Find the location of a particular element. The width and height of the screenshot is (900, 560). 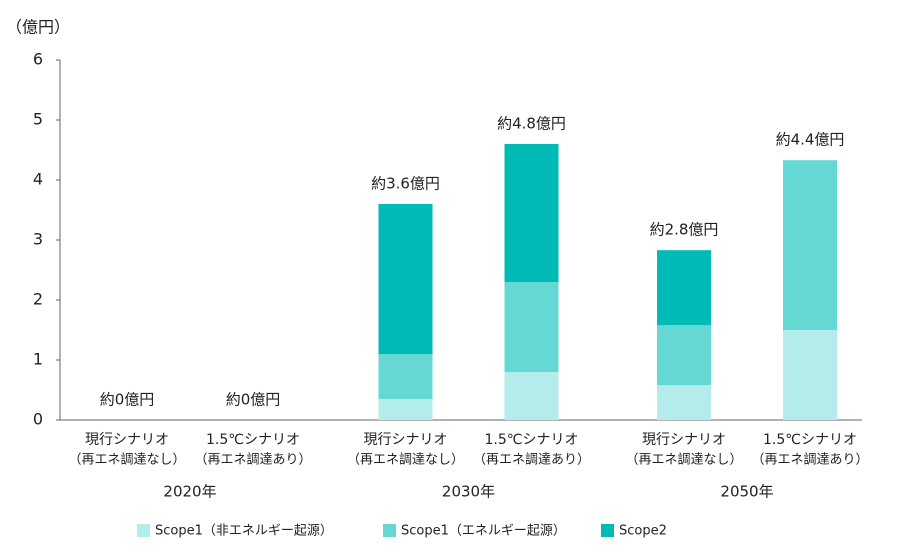

group-label: 2020年 is located at coordinates (189, 492).